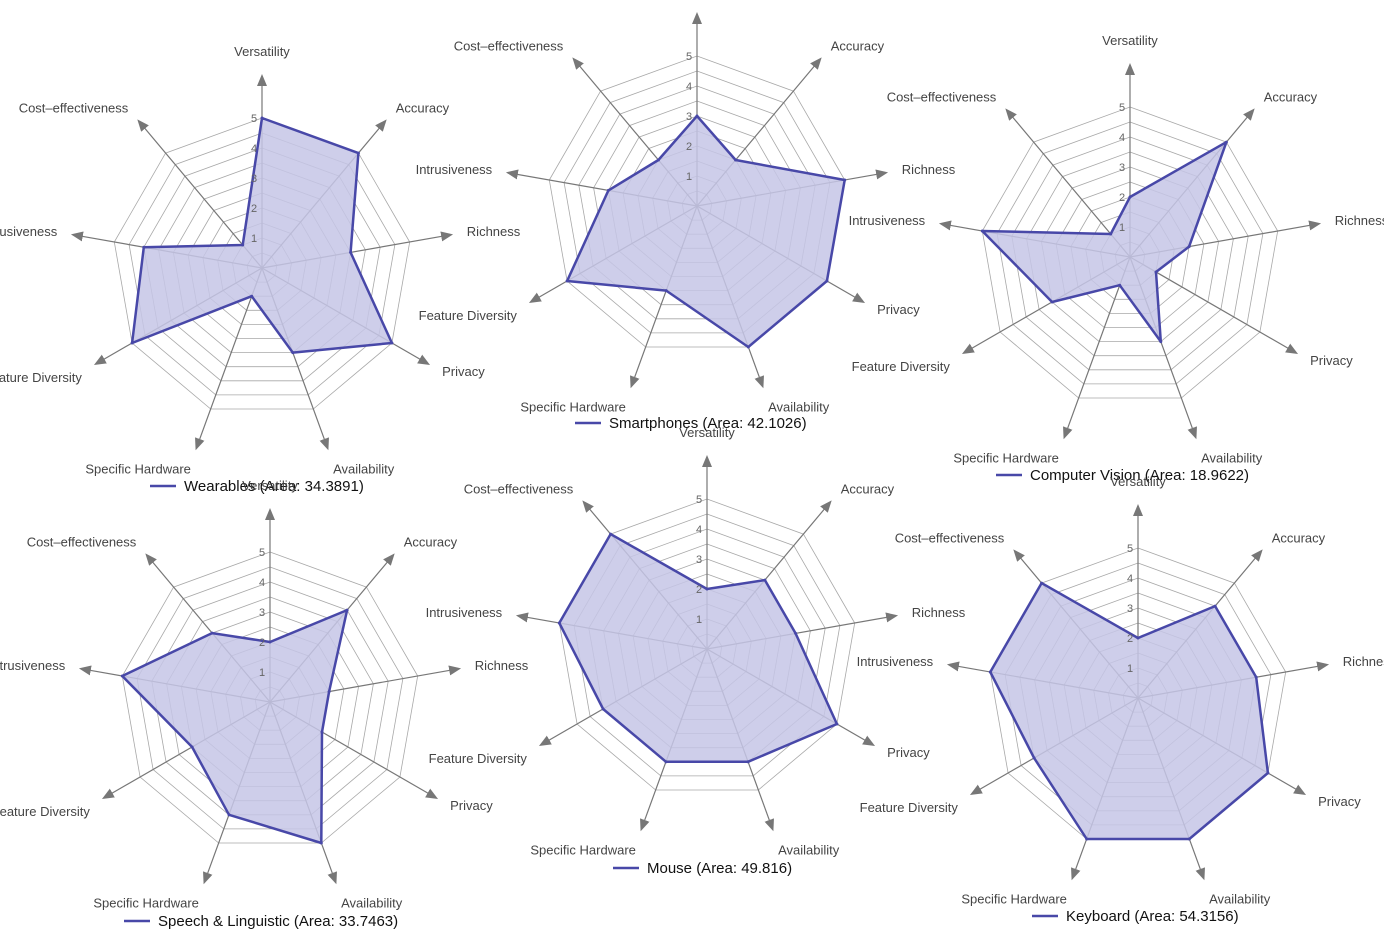 The image size is (1384, 931). Describe the element at coordinates (1129, 711) in the screenshot. I see `series-area-keyboard` at that location.